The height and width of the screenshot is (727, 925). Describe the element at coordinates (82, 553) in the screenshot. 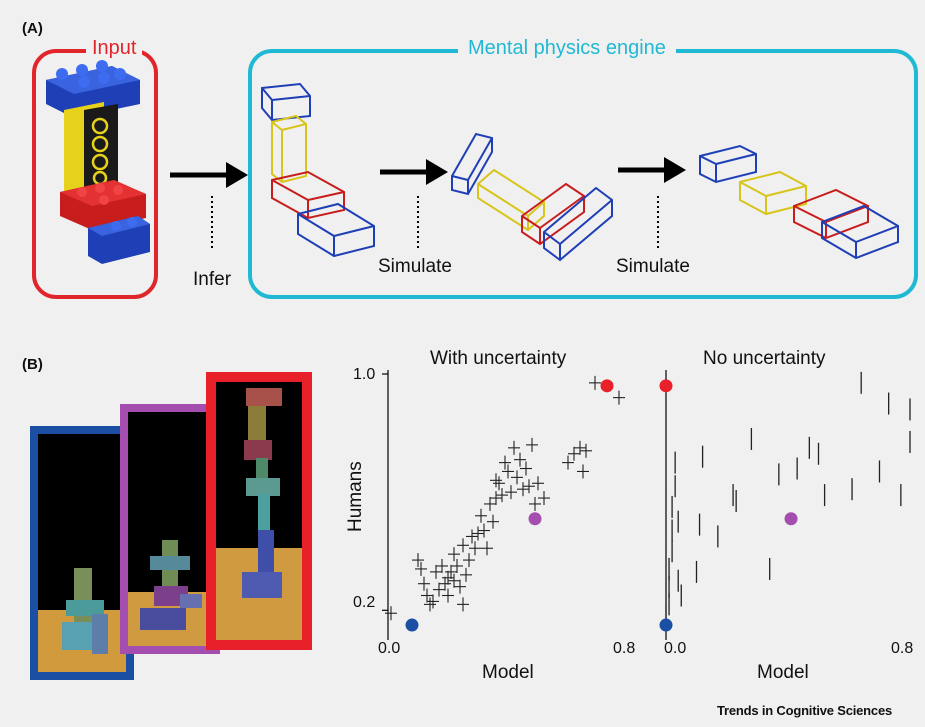

I see `stimulus-blue` at that location.